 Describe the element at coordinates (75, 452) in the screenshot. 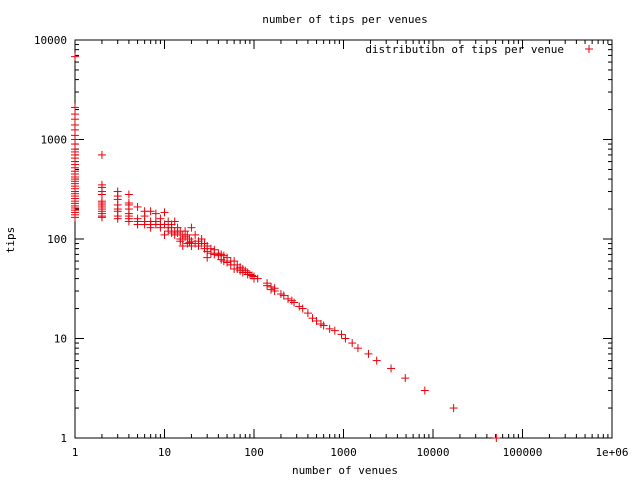

I see `x-tick-label: 1` at that location.